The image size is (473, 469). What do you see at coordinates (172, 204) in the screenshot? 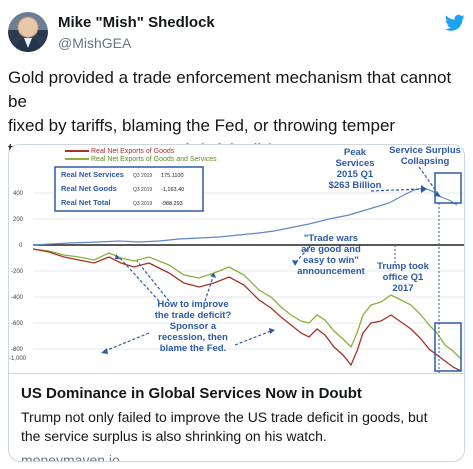
I see `total-value: -988.293` at bounding box center [172, 204].